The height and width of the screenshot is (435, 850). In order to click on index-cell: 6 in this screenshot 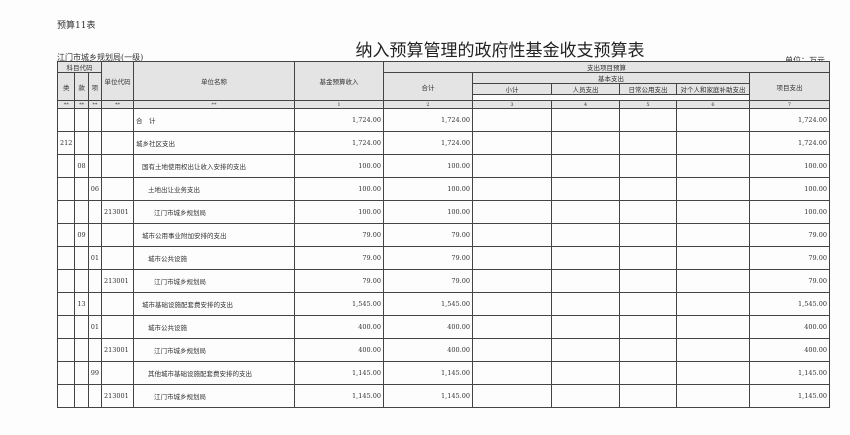, I will do `click(712, 104)`.